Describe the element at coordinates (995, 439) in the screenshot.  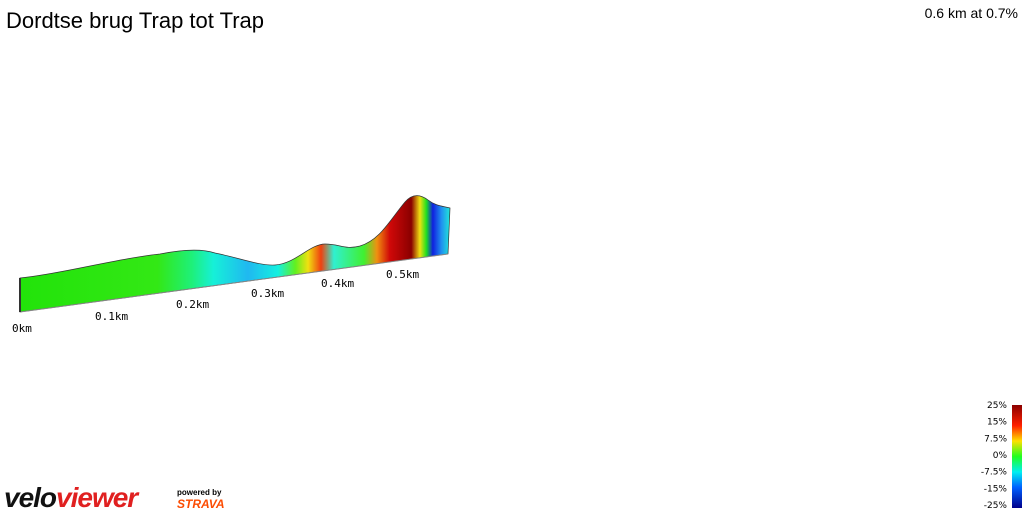
I see `legend-label: 7.5%` at that location.